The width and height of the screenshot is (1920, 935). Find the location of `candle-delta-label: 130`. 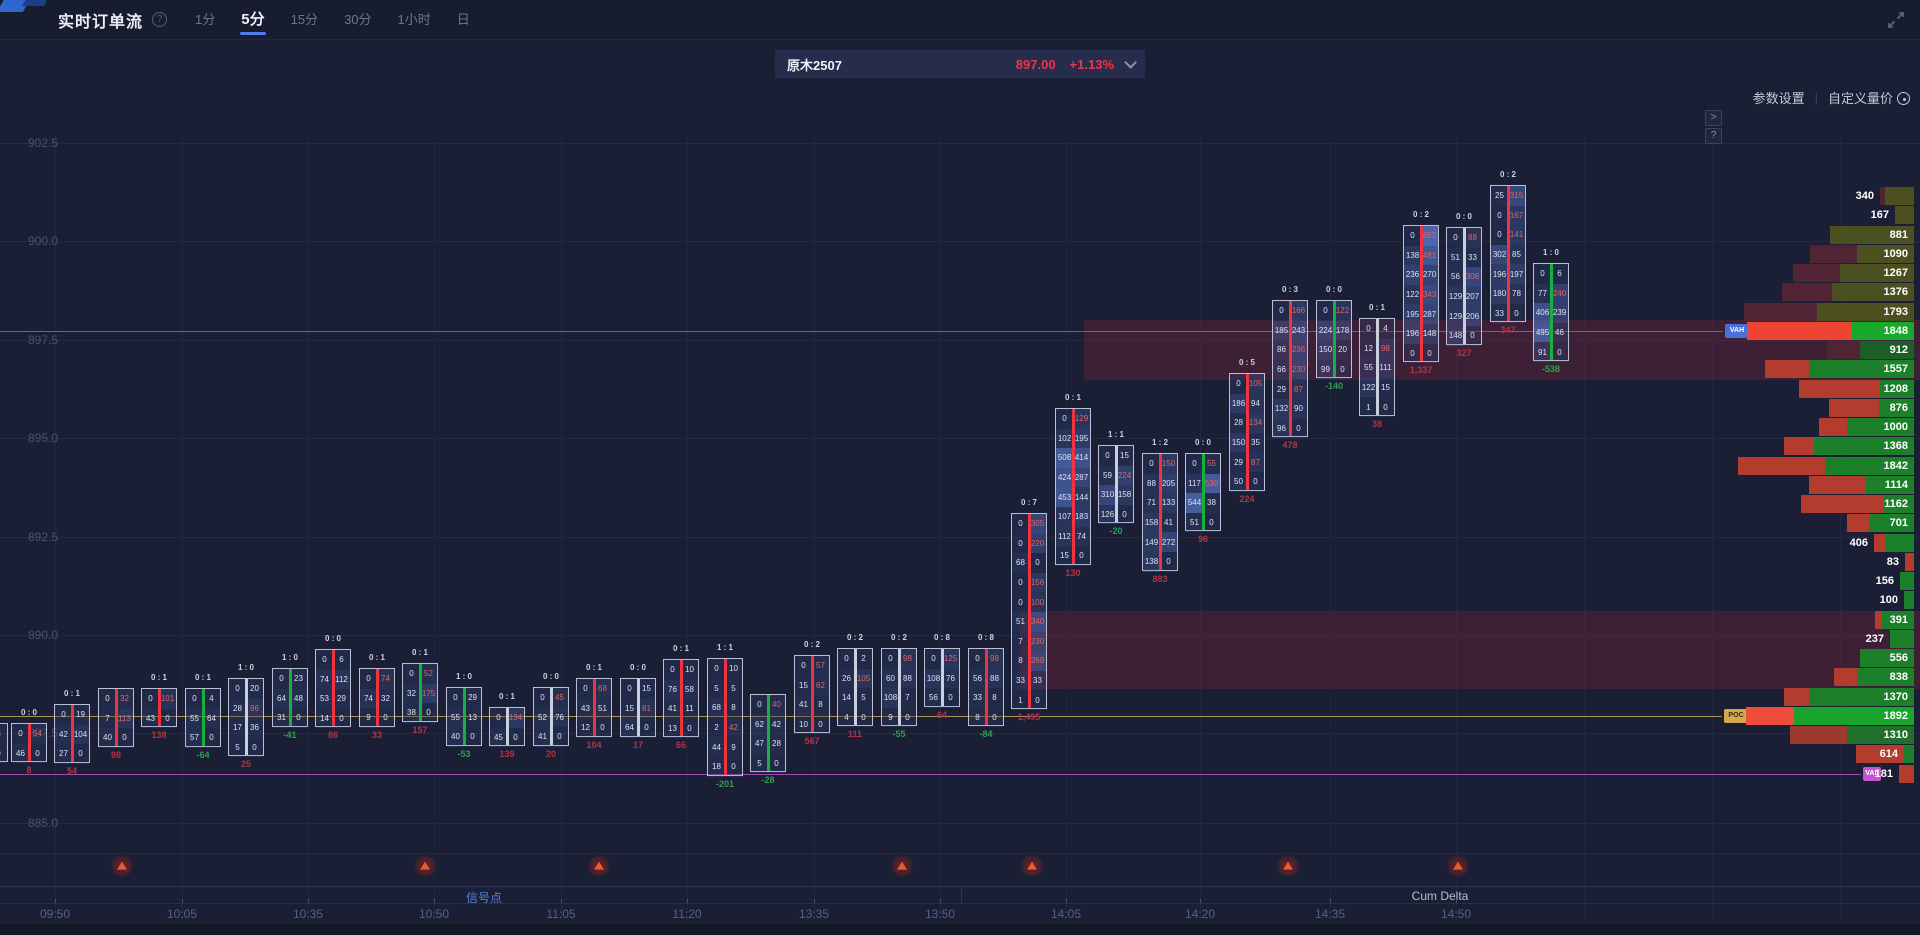

candle-delta-label: 130 is located at coordinates (1073, 572).